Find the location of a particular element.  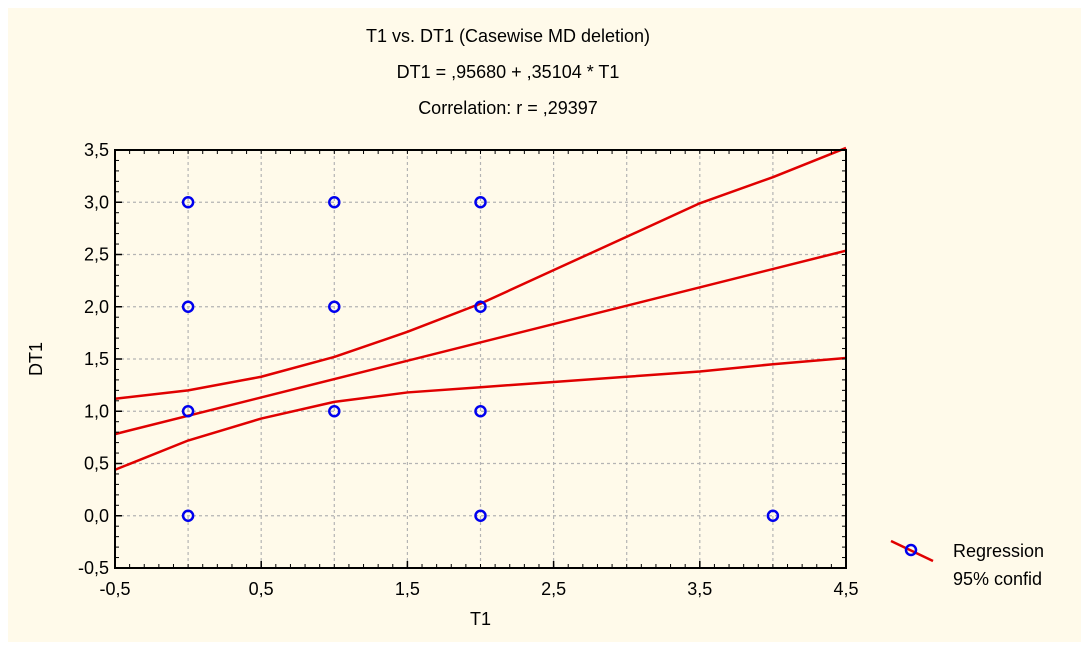

y-tick-label: 0,5 is located at coordinates (96, 464).